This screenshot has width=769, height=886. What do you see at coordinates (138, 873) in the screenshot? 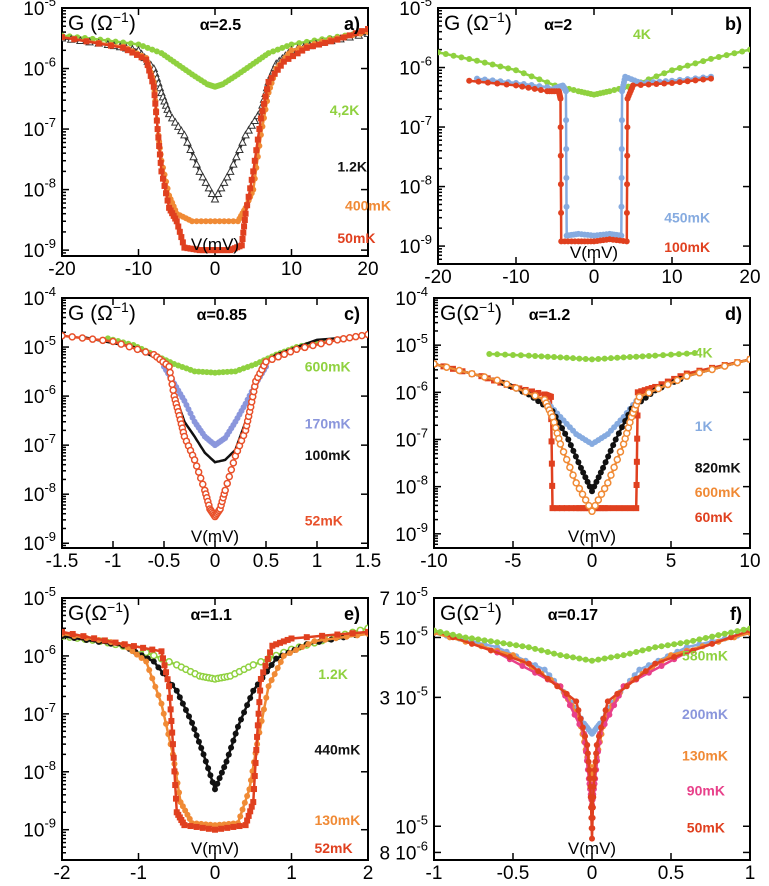
I see `x-tick-label: -1` at bounding box center [138, 873].